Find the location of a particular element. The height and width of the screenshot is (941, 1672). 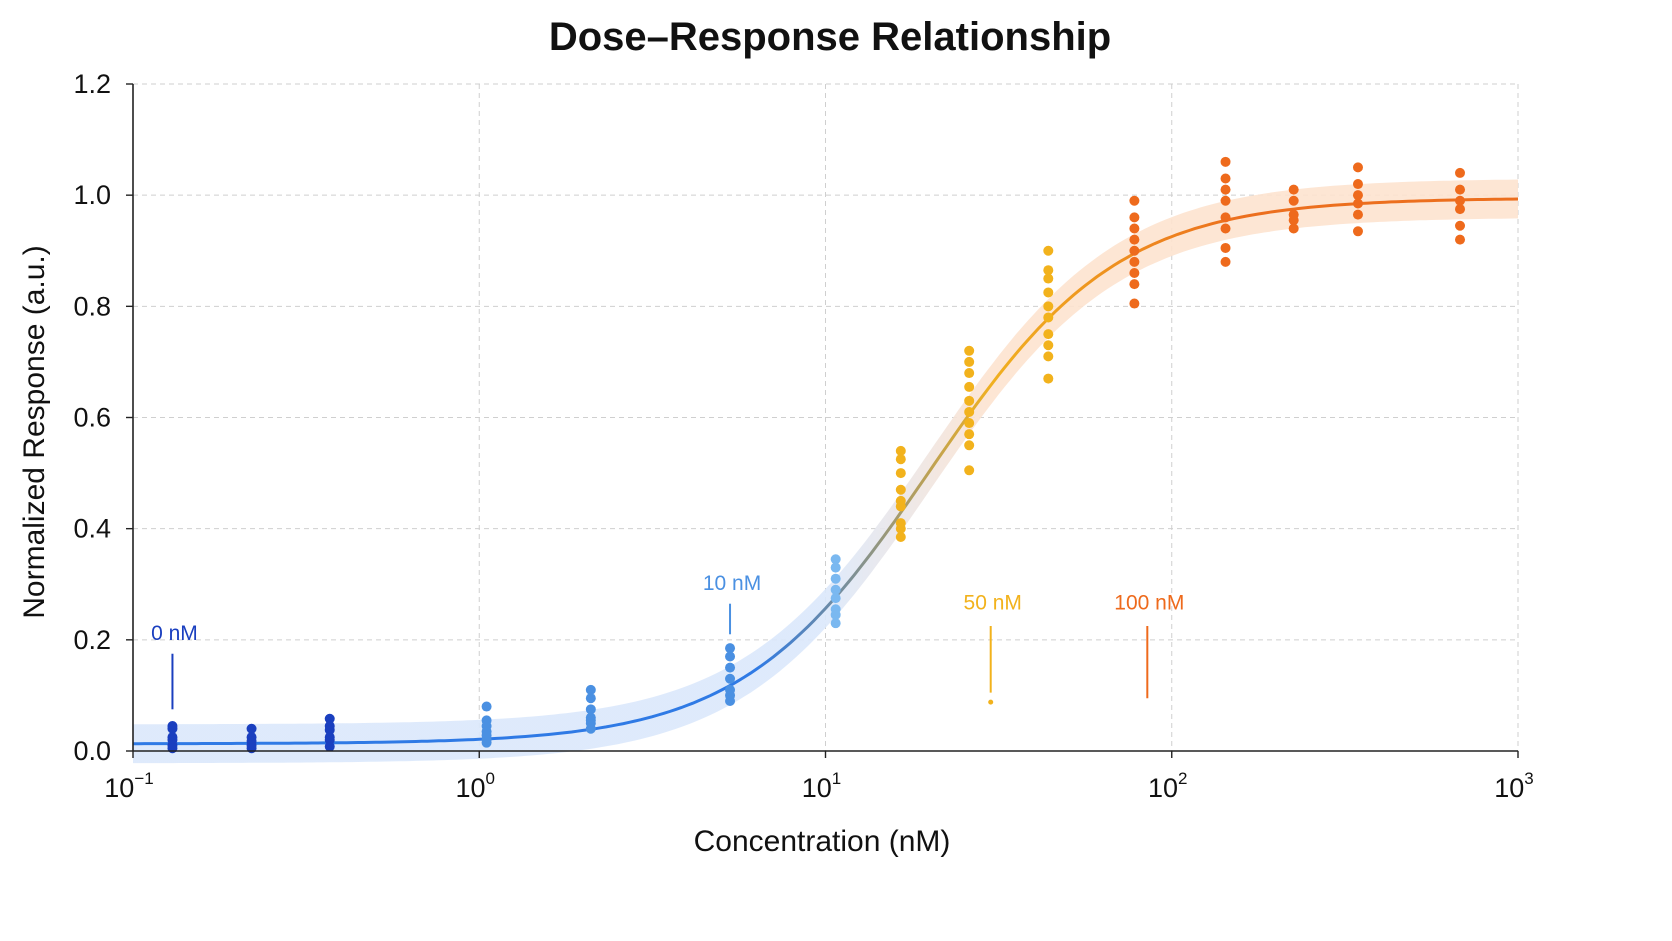

y-tick-label: 0.6 is located at coordinates (92, 418).